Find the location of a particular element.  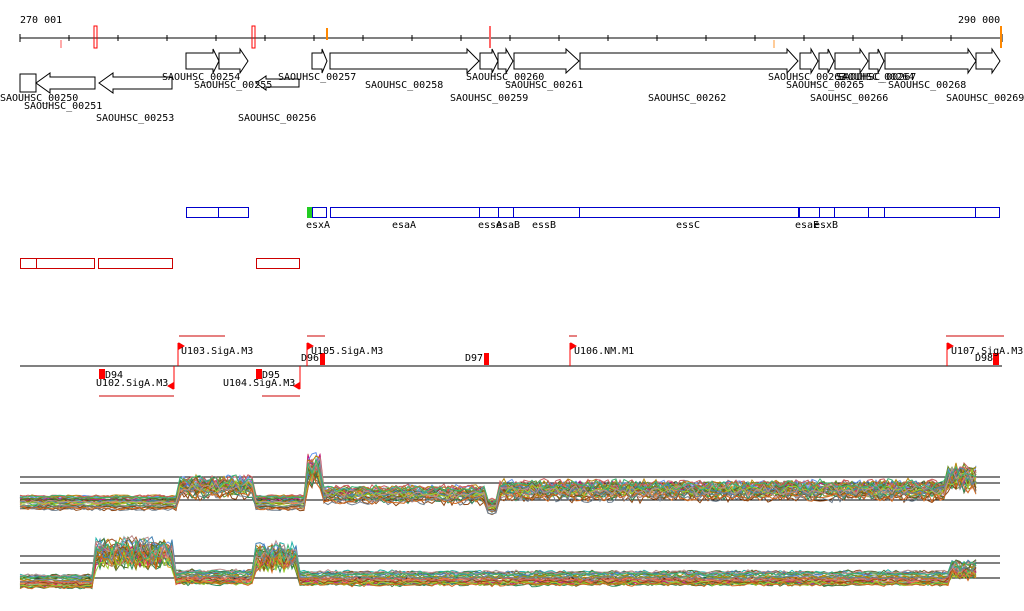

gene-box is located at coordinates (28, 83).